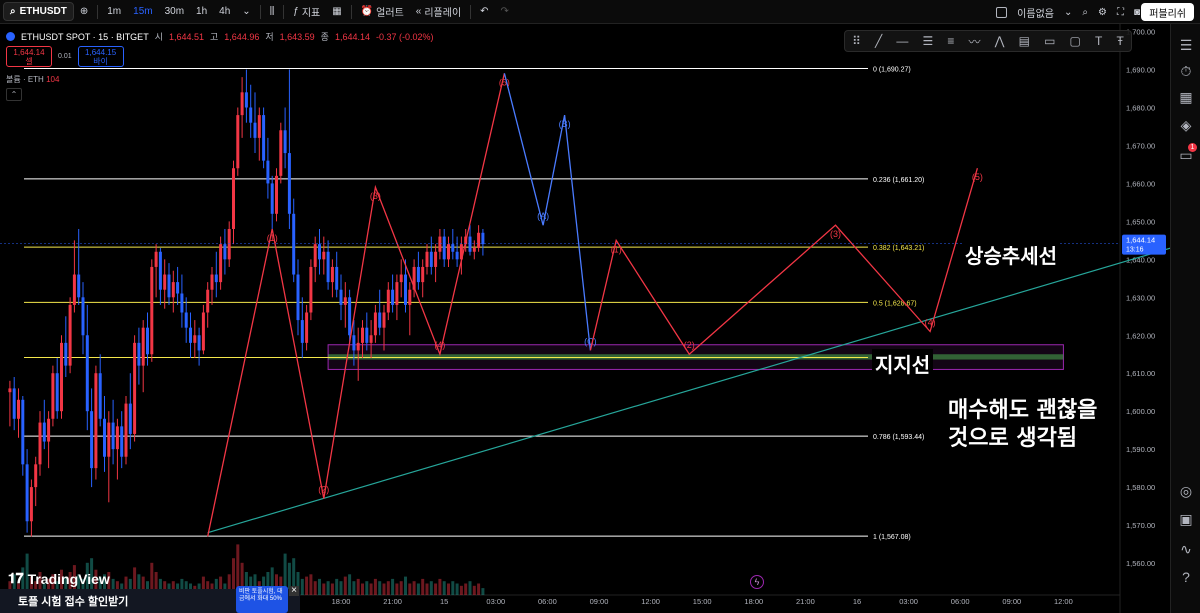  Describe the element at coordinates (1186, 548) in the screenshot. I see `pulse-icon: ∿` at that location.